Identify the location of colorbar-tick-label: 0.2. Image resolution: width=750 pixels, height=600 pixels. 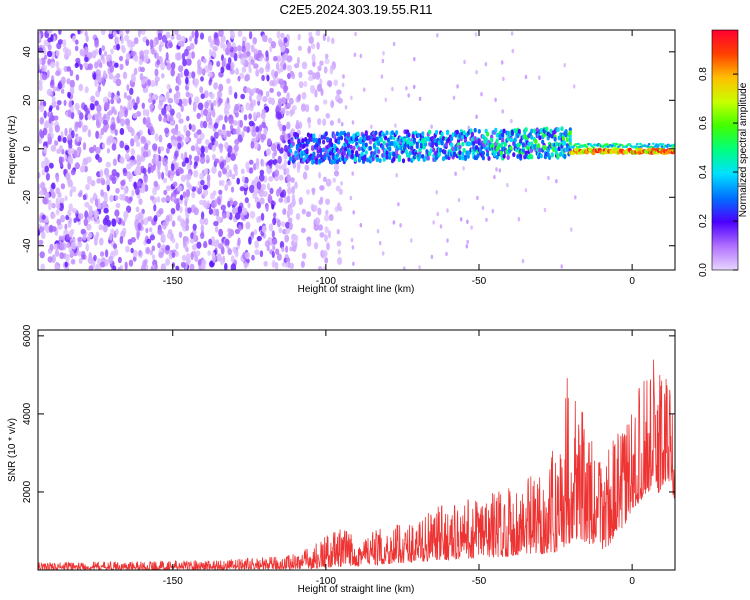
(703, 221).